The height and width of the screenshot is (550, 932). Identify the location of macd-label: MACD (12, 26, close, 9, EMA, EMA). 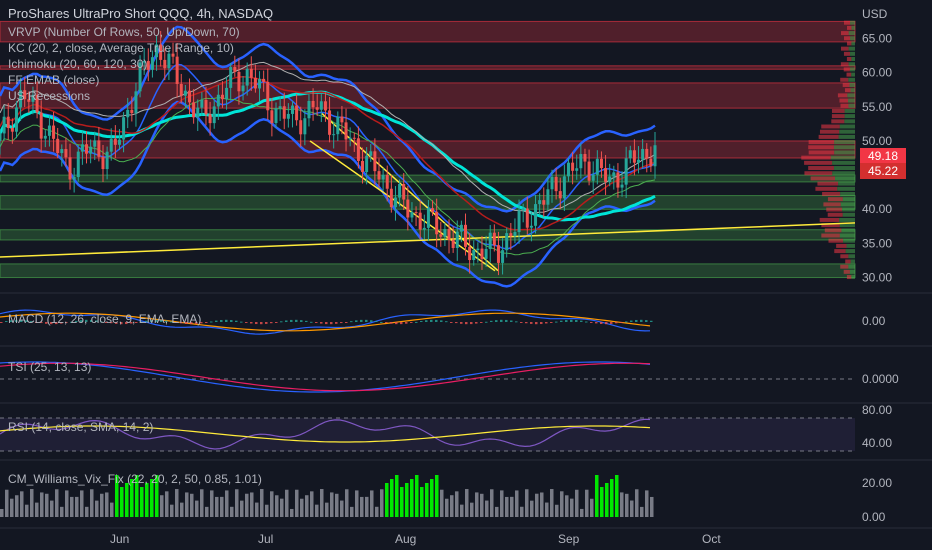
(105, 319).